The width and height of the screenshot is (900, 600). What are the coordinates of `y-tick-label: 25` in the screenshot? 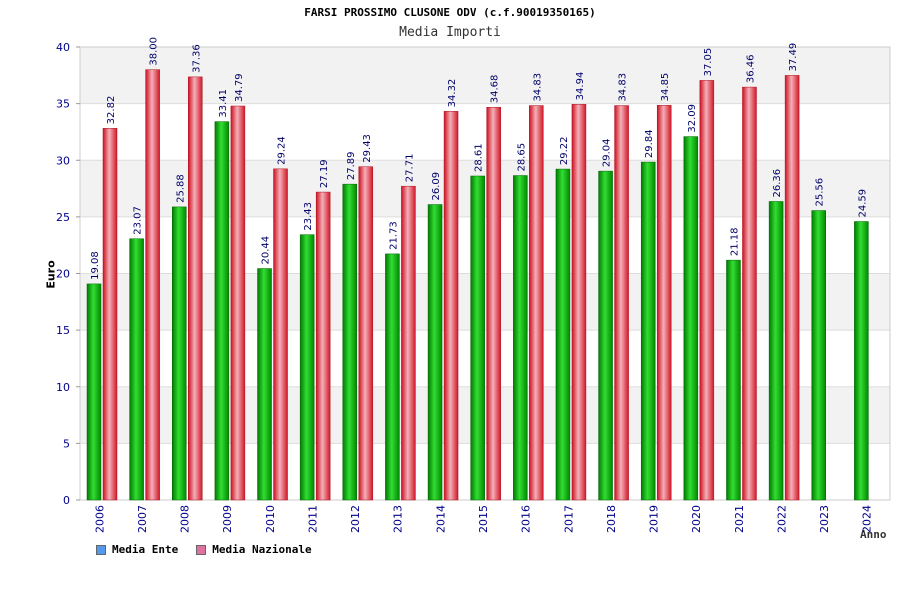 It's located at (63, 217).